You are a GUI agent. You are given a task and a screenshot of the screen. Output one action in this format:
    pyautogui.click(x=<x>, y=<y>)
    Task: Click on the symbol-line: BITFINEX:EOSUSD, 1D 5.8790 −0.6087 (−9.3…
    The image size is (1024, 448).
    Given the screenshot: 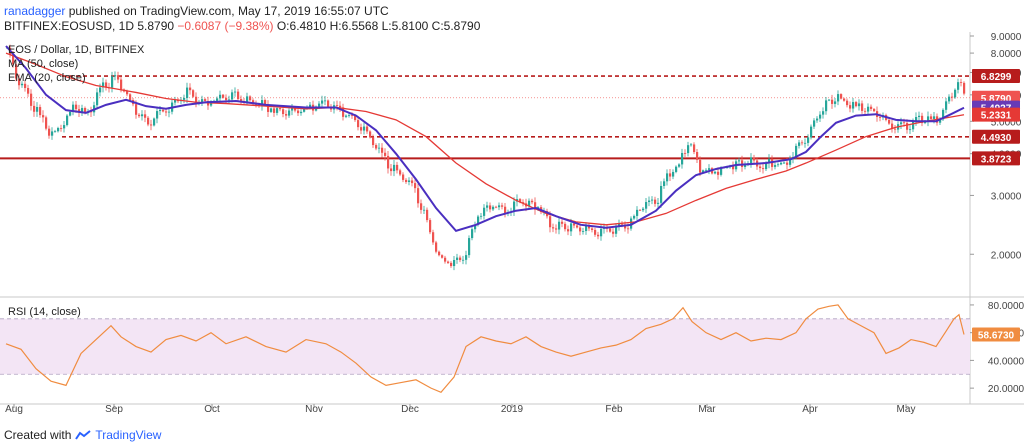 What is the action you would take?
    pyautogui.click(x=242, y=26)
    